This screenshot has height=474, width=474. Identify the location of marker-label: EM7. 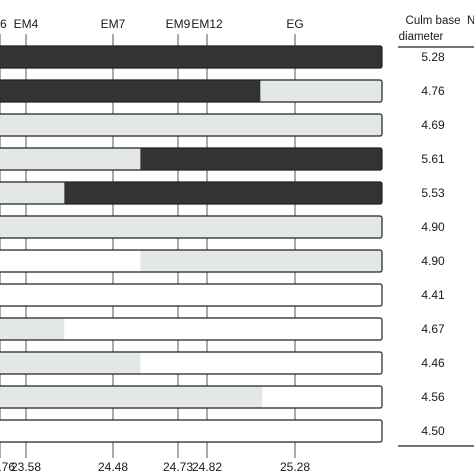
(113, 24).